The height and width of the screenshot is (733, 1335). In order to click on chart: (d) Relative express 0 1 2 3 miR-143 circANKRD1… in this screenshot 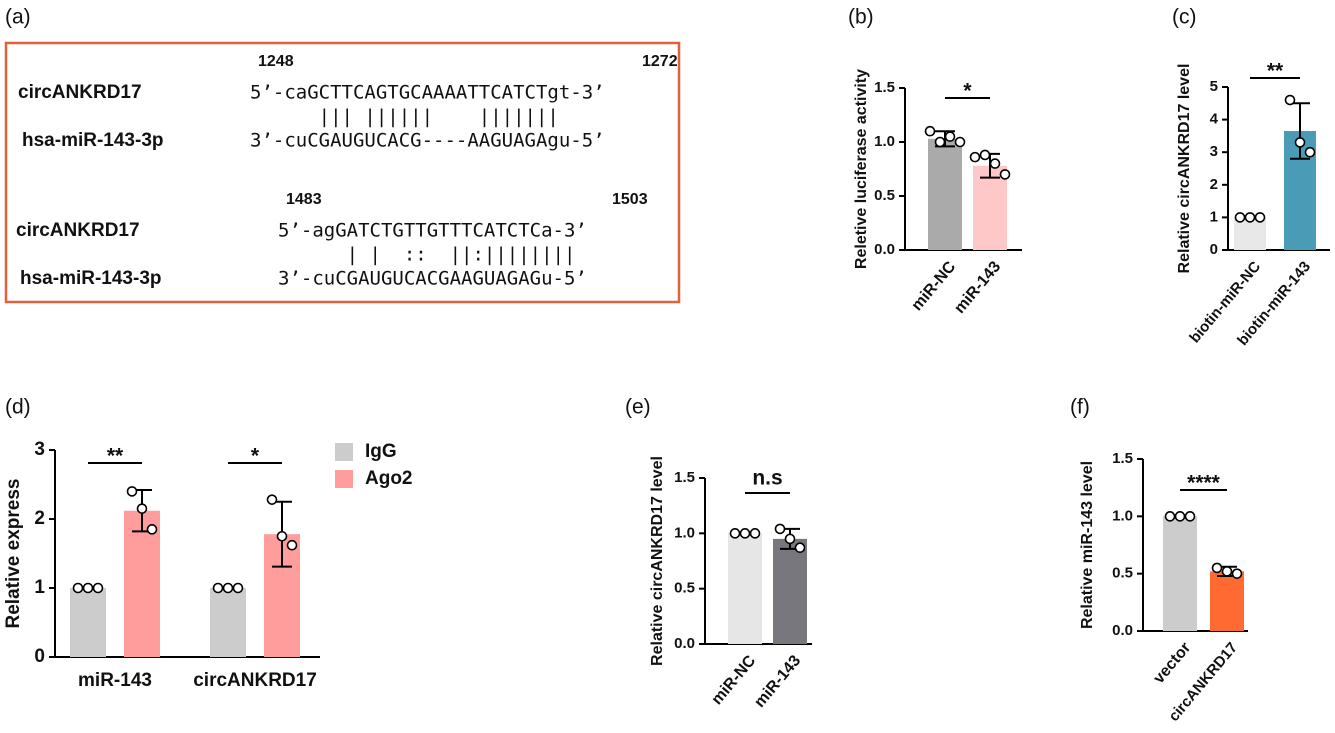, I will do `click(207, 543)`.